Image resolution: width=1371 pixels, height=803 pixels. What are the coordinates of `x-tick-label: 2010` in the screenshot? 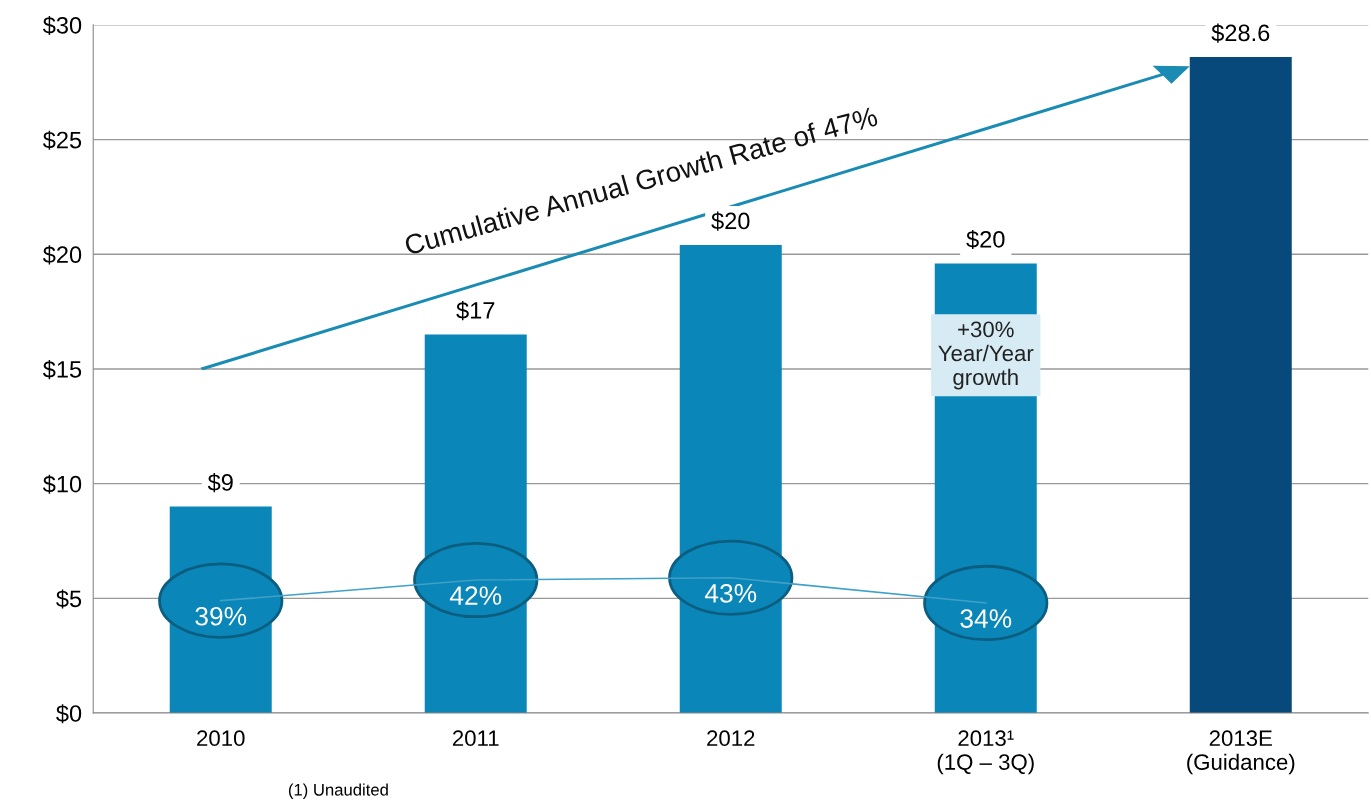 It's located at (221, 738).